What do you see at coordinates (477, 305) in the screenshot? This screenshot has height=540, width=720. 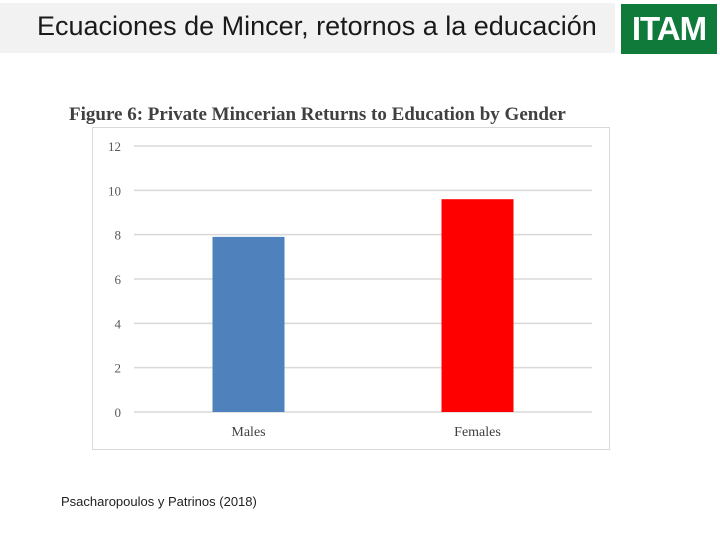 I see `bar-females` at bounding box center [477, 305].